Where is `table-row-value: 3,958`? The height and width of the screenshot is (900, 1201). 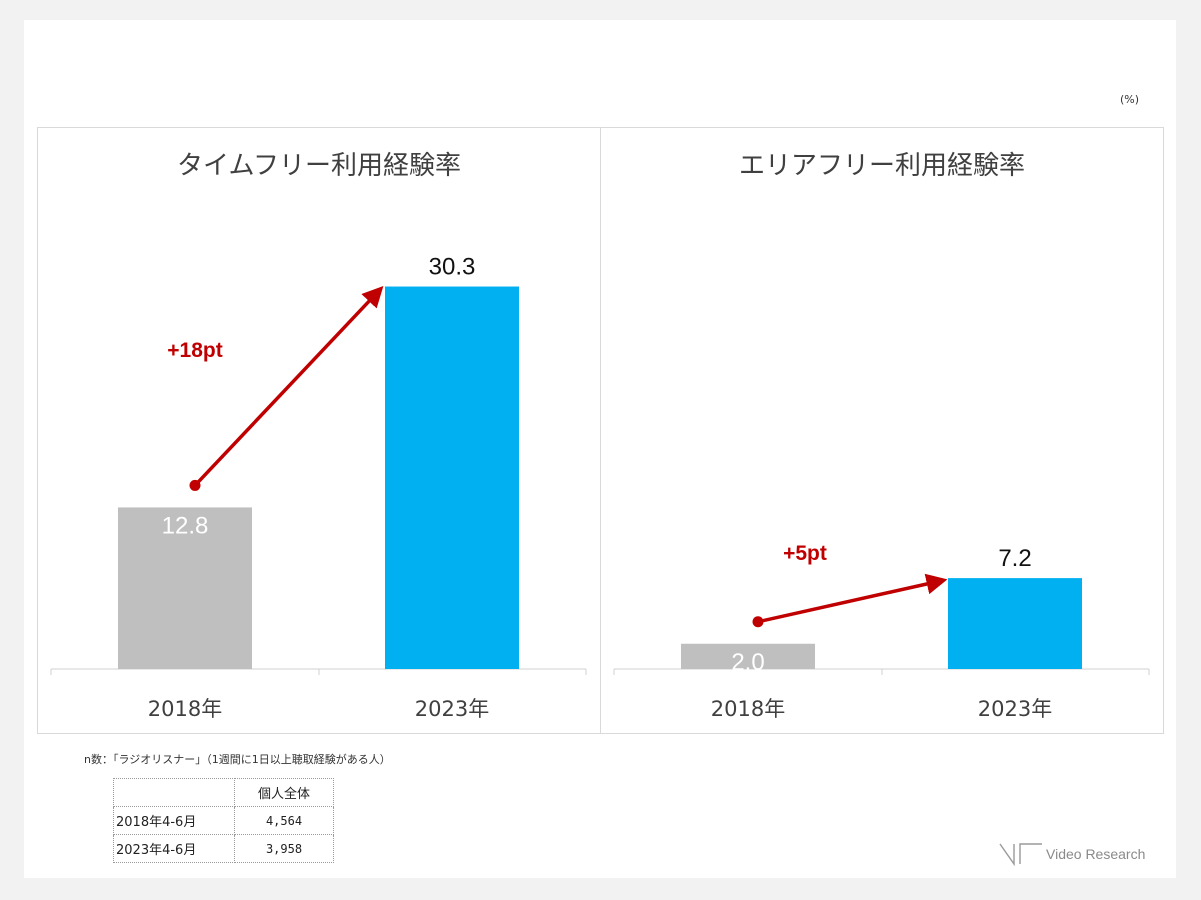 table-row-value: 3,958 is located at coordinates (284, 848).